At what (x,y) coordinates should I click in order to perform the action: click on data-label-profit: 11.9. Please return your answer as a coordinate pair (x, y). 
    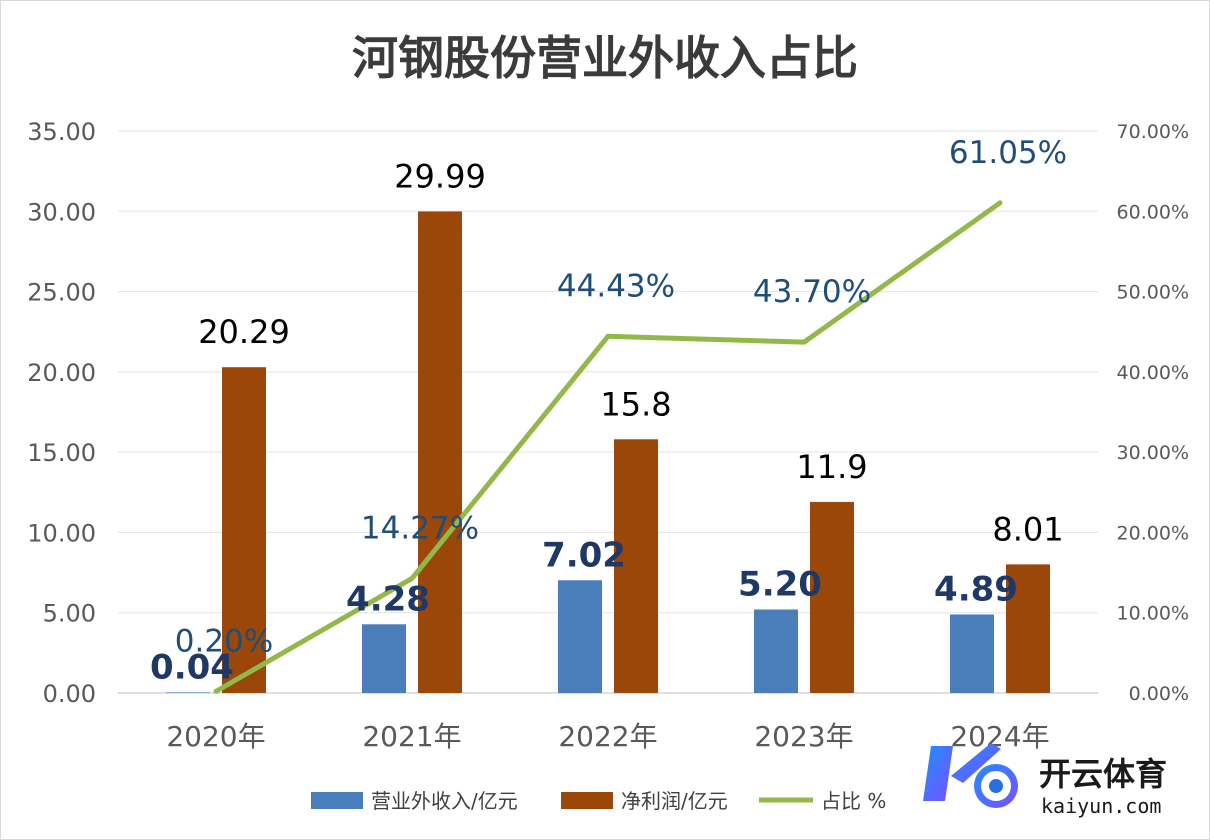
    Looking at the image, I should click on (831, 467).